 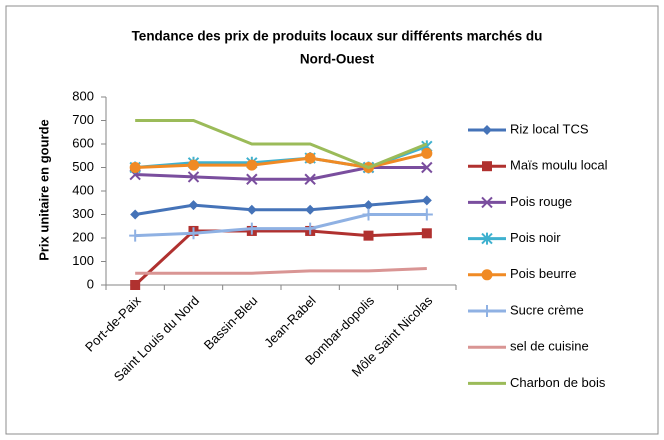 What do you see at coordinates (559, 165) in the screenshot?
I see `legend-label: Maïs moulu local` at bounding box center [559, 165].